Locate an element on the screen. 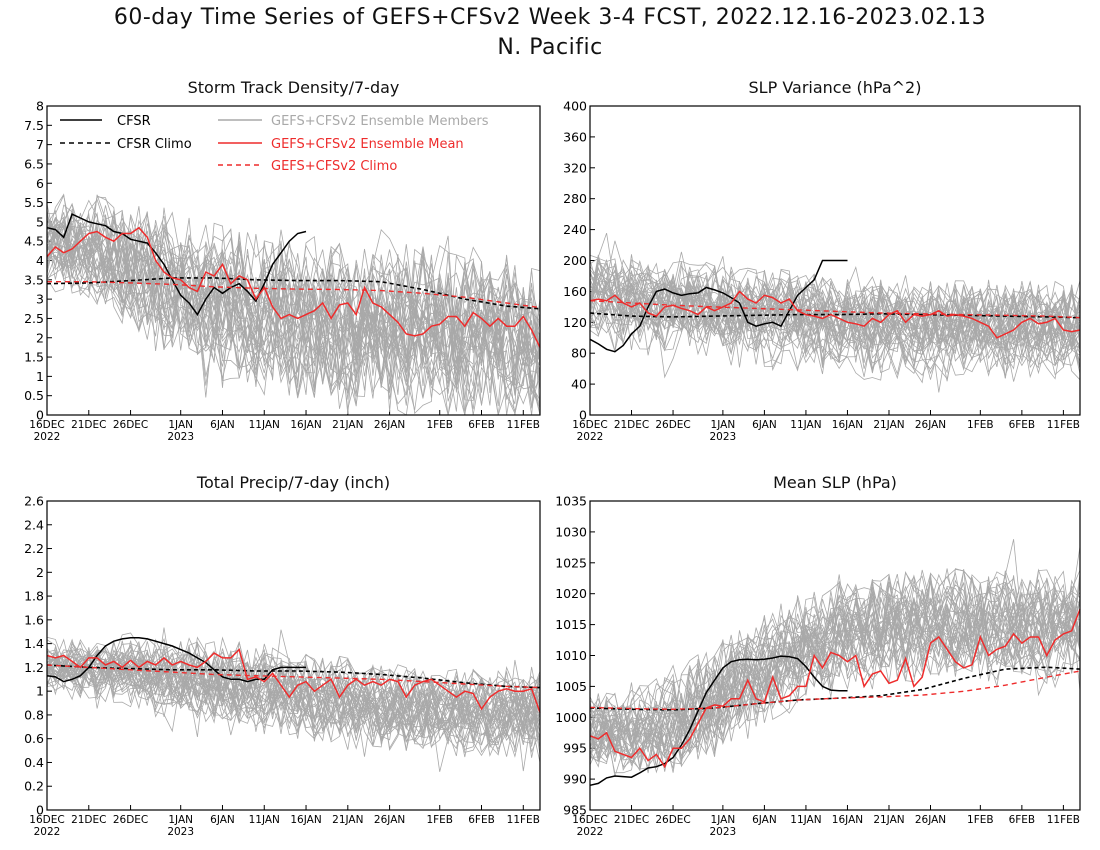 The image size is (1100, 850). y-tick-label: 5 is located at coordinates (40, 221).